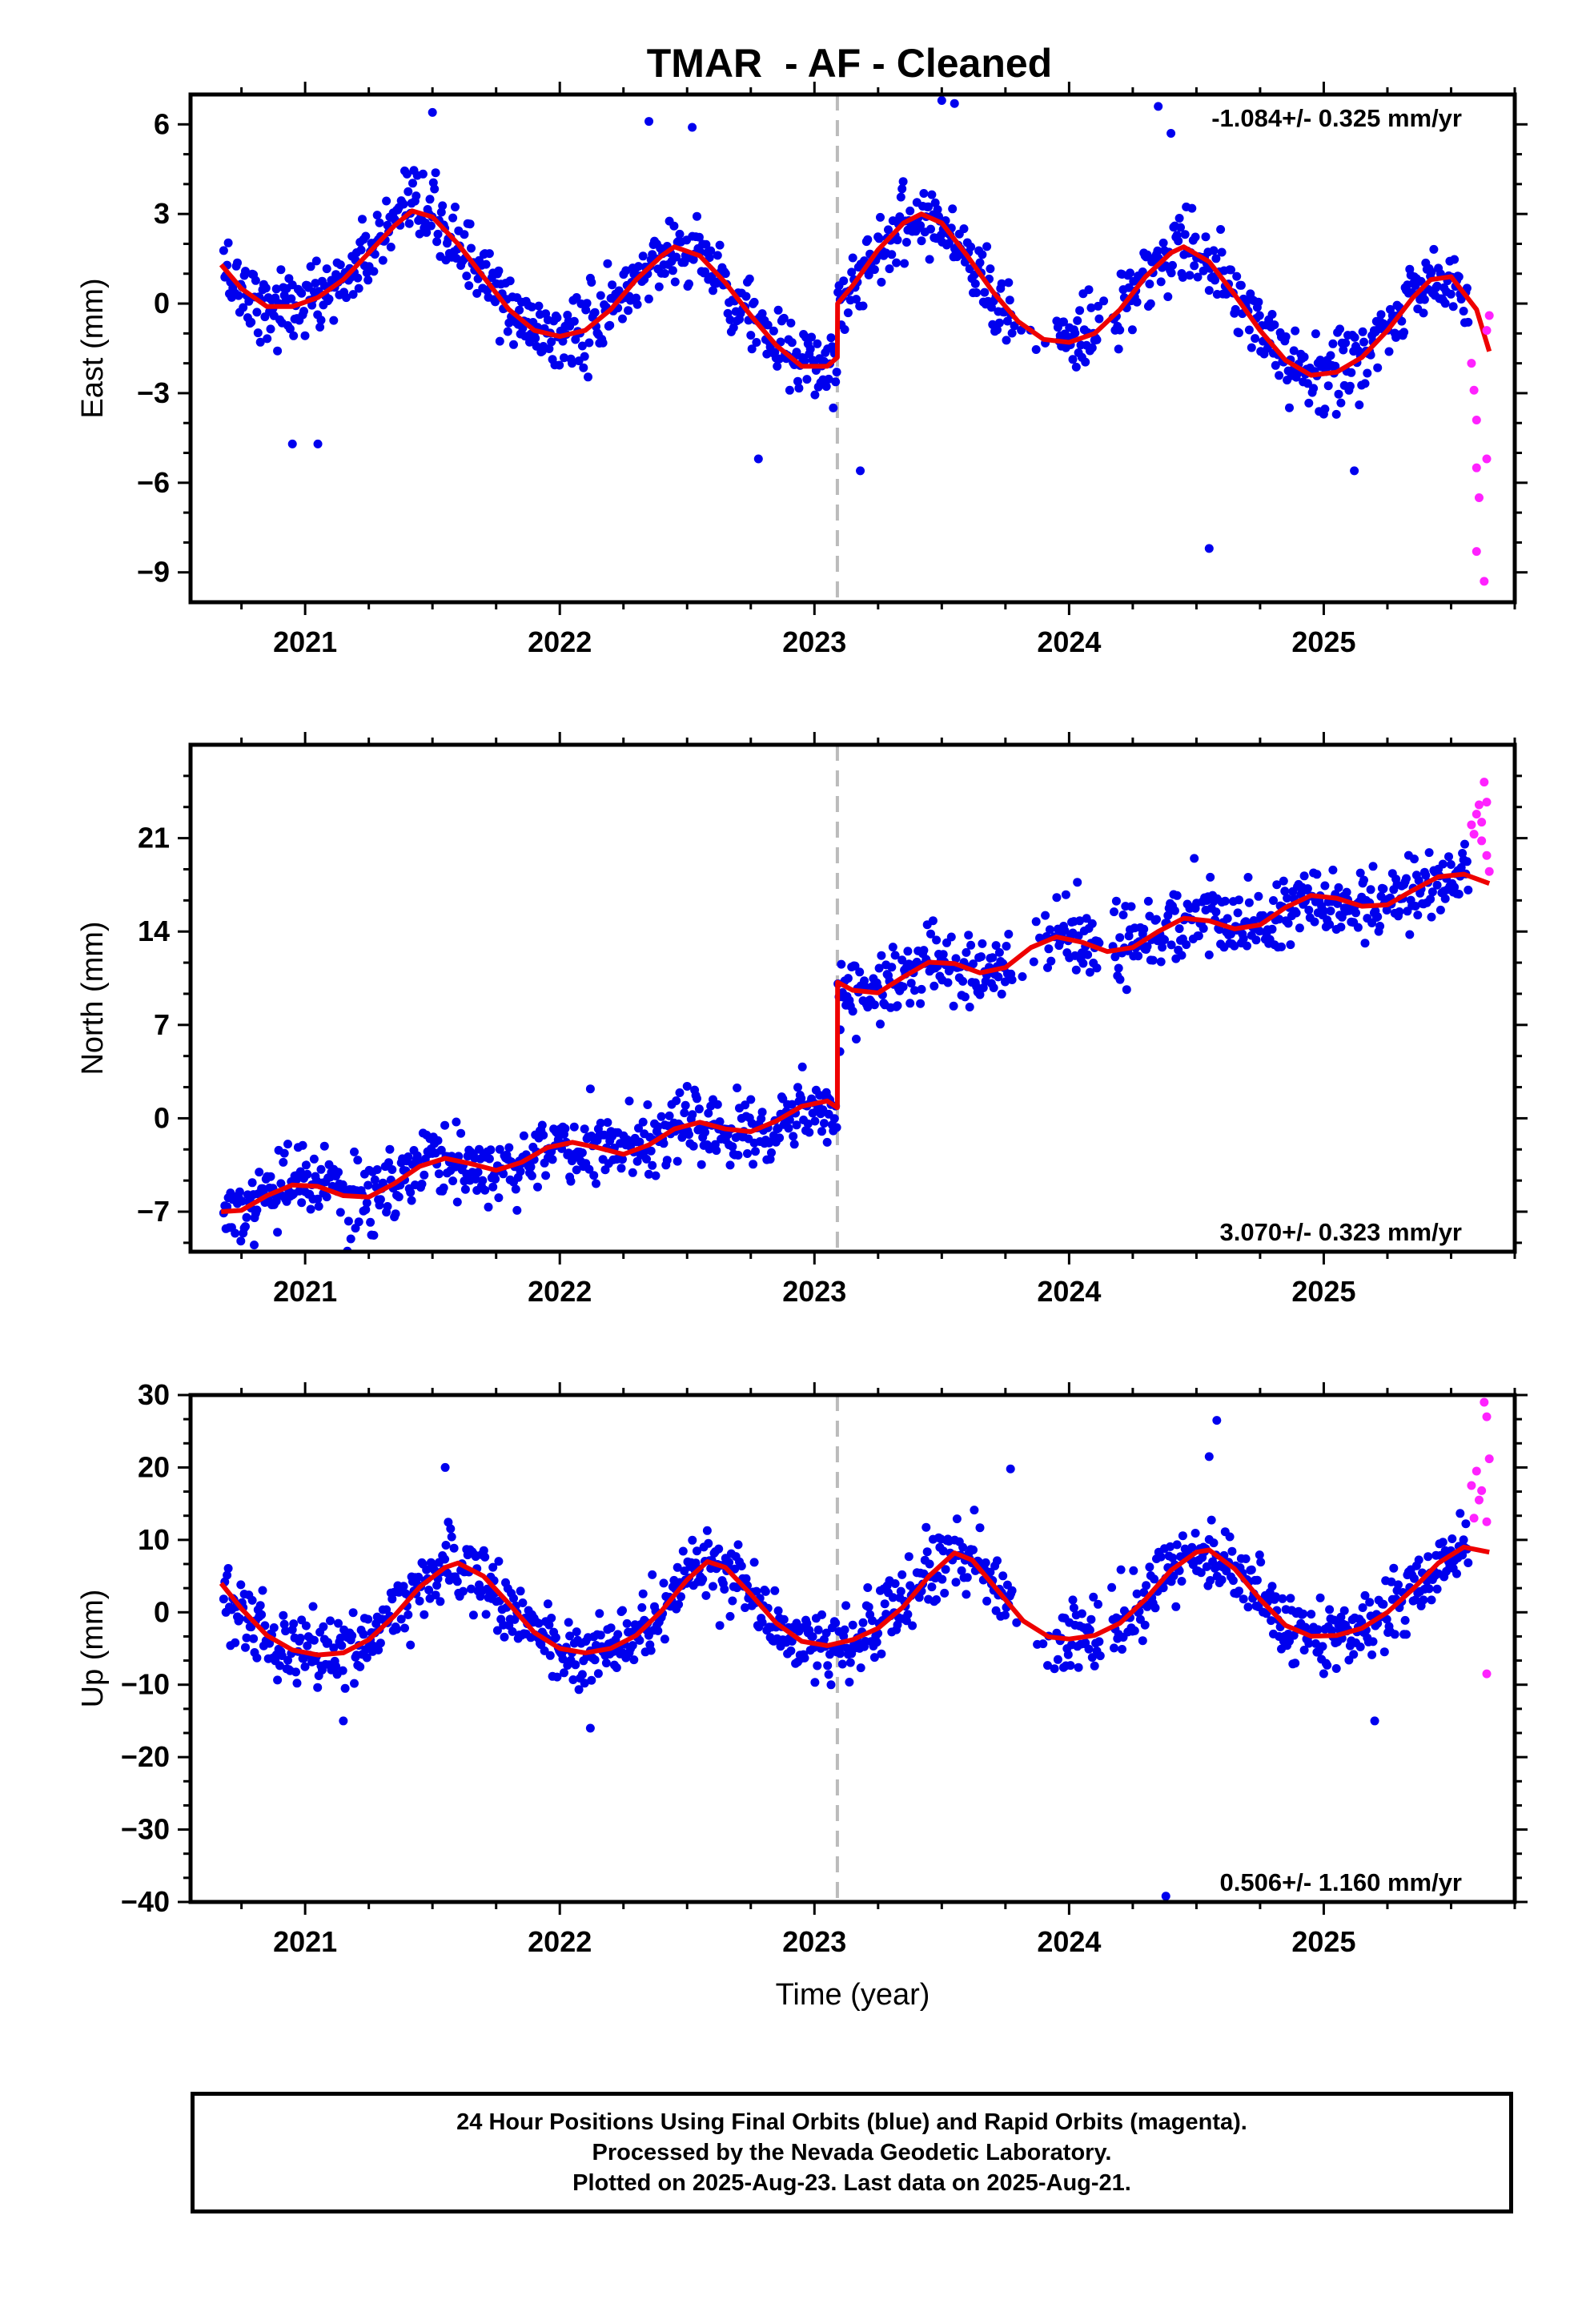 The image size is (1582, 2324). What do you see at coordinates (1069, 1291) in the screenshot?
I see `x-tick-label: 2024` at bounding box center [1069, 1291].